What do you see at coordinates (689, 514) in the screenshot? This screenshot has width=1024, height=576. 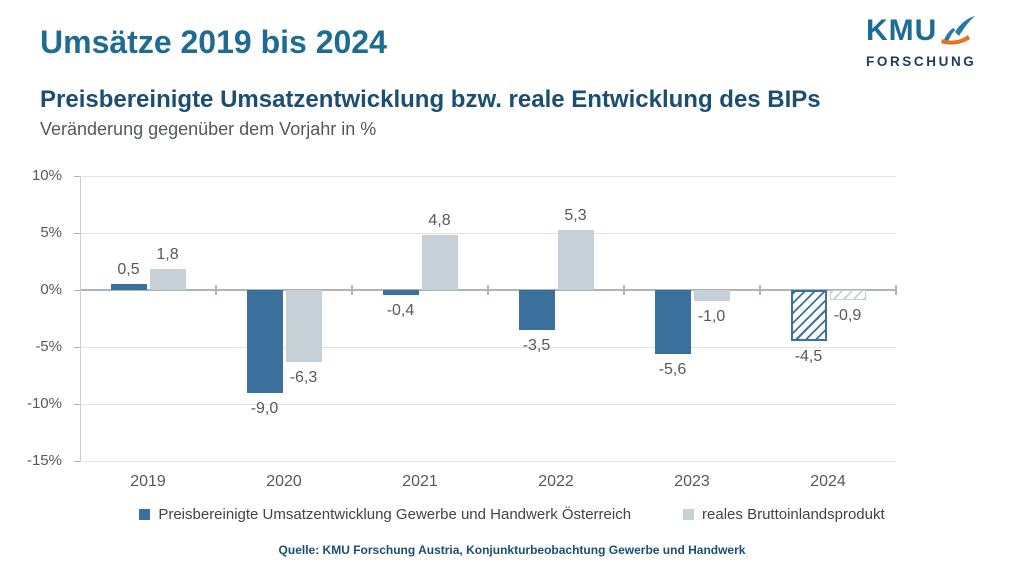 I see `legend-swatch-bip` at bounding box center [689, 514].